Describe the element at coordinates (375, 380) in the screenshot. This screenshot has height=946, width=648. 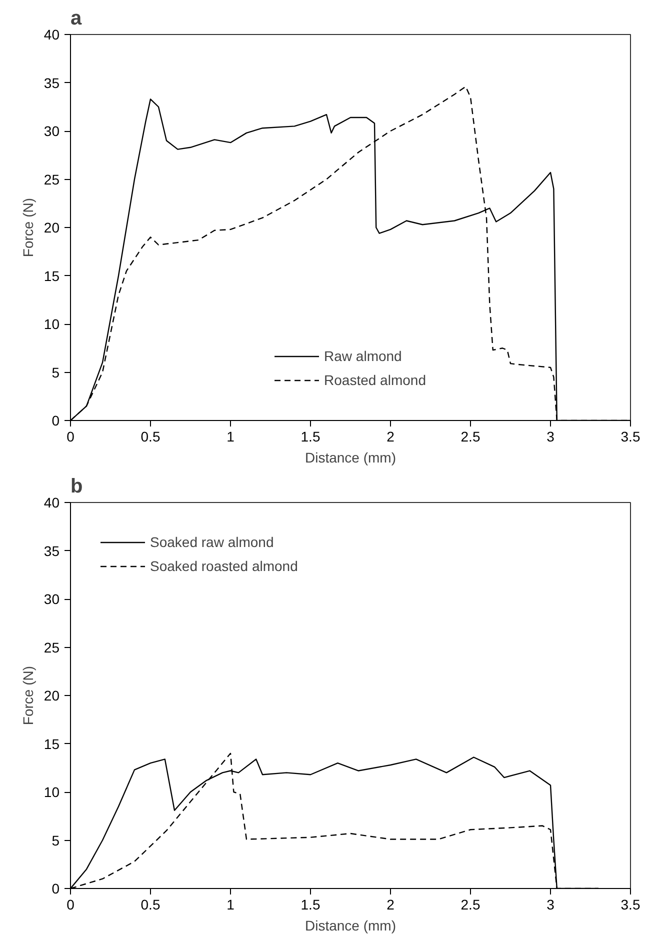
I see `legend-label: Roasted almond` at that location.